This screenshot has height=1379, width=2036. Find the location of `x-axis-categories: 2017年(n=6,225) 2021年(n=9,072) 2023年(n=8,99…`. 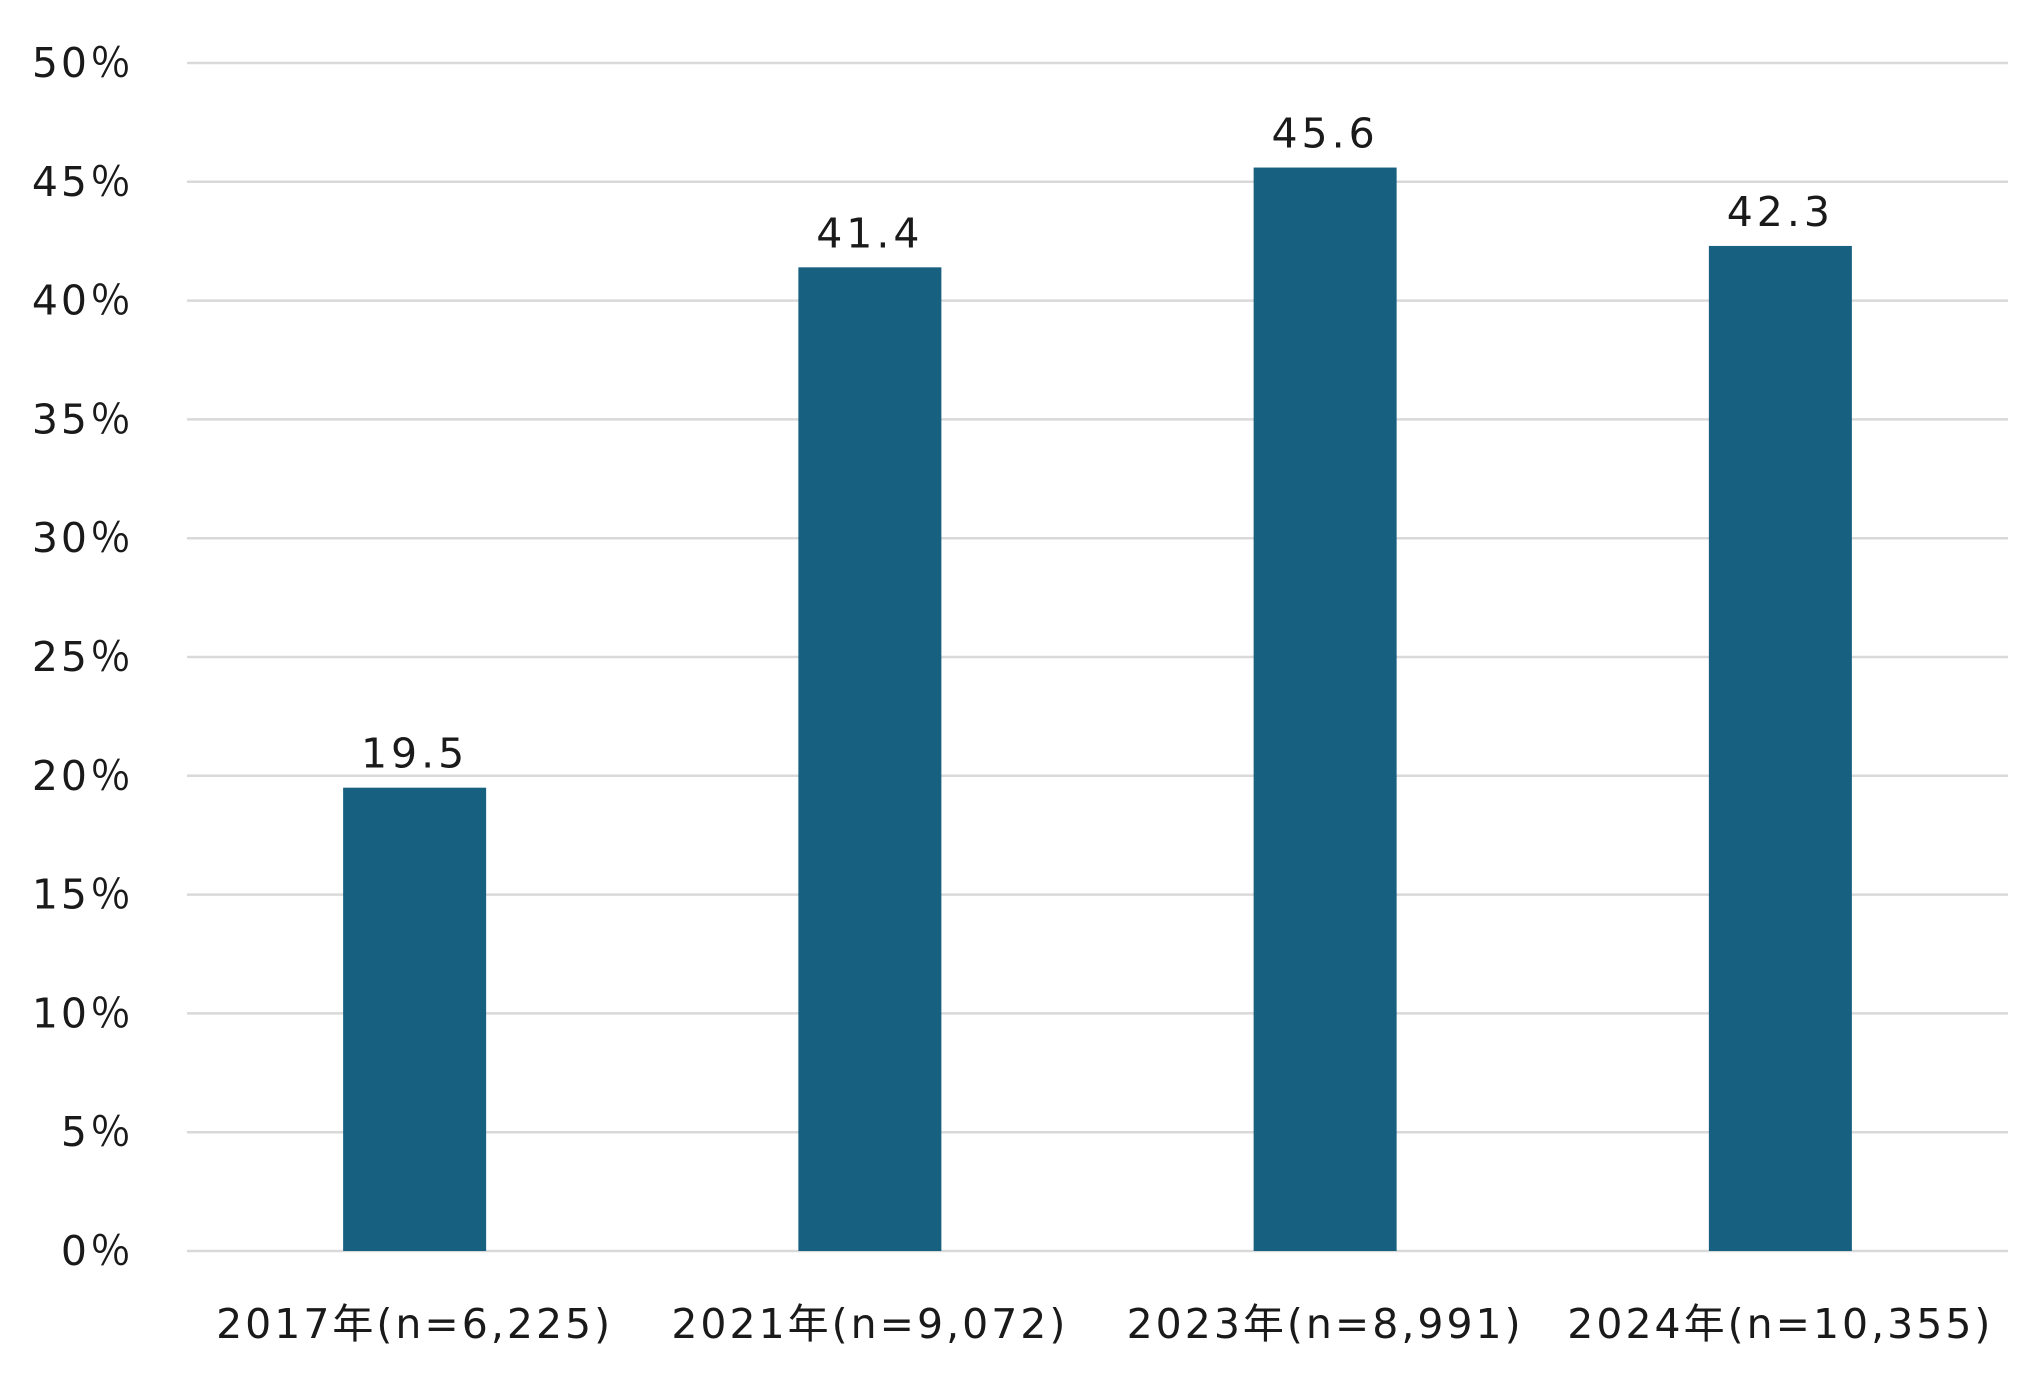

x-axis-categories: 2017年(n=6,225) 2021年(n=9,072) 2023年(n=8,99… is located at coordinates (1104, 1324).